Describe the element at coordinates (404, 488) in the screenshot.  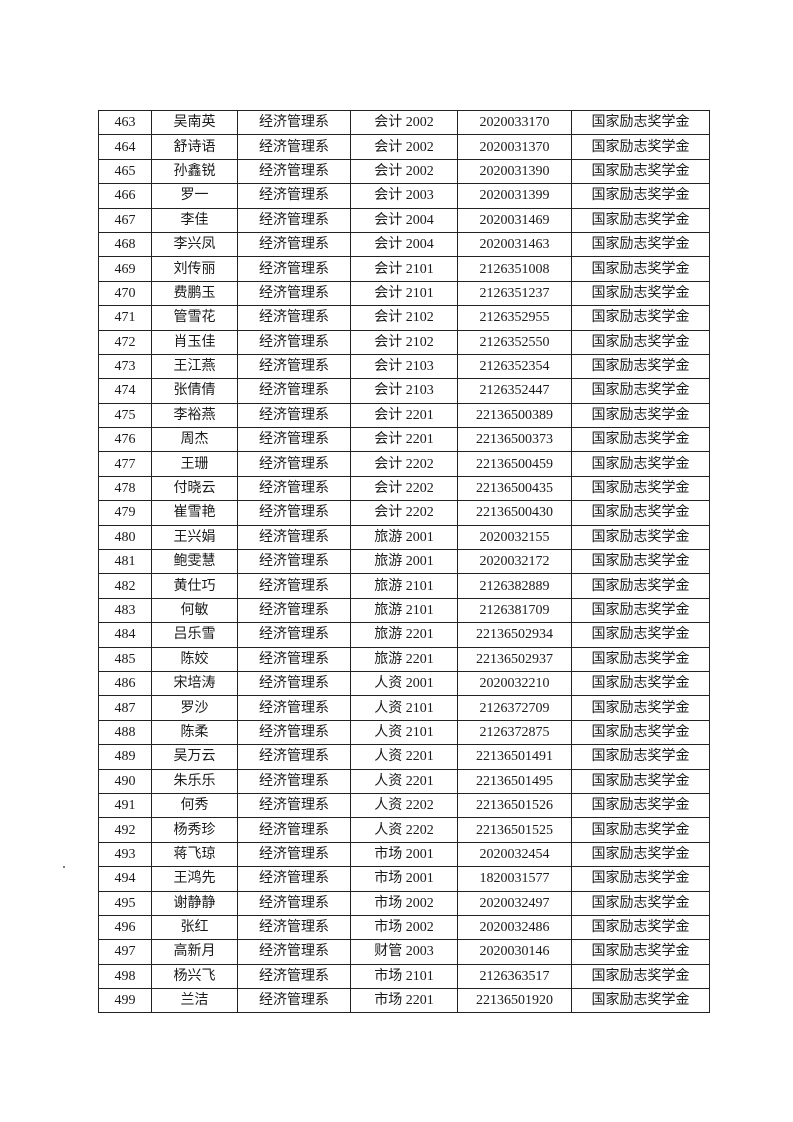
I see `table-row: 478 付晓云 经济管理系 会计 2202 22136500435 国家励志奖学金` at that location.